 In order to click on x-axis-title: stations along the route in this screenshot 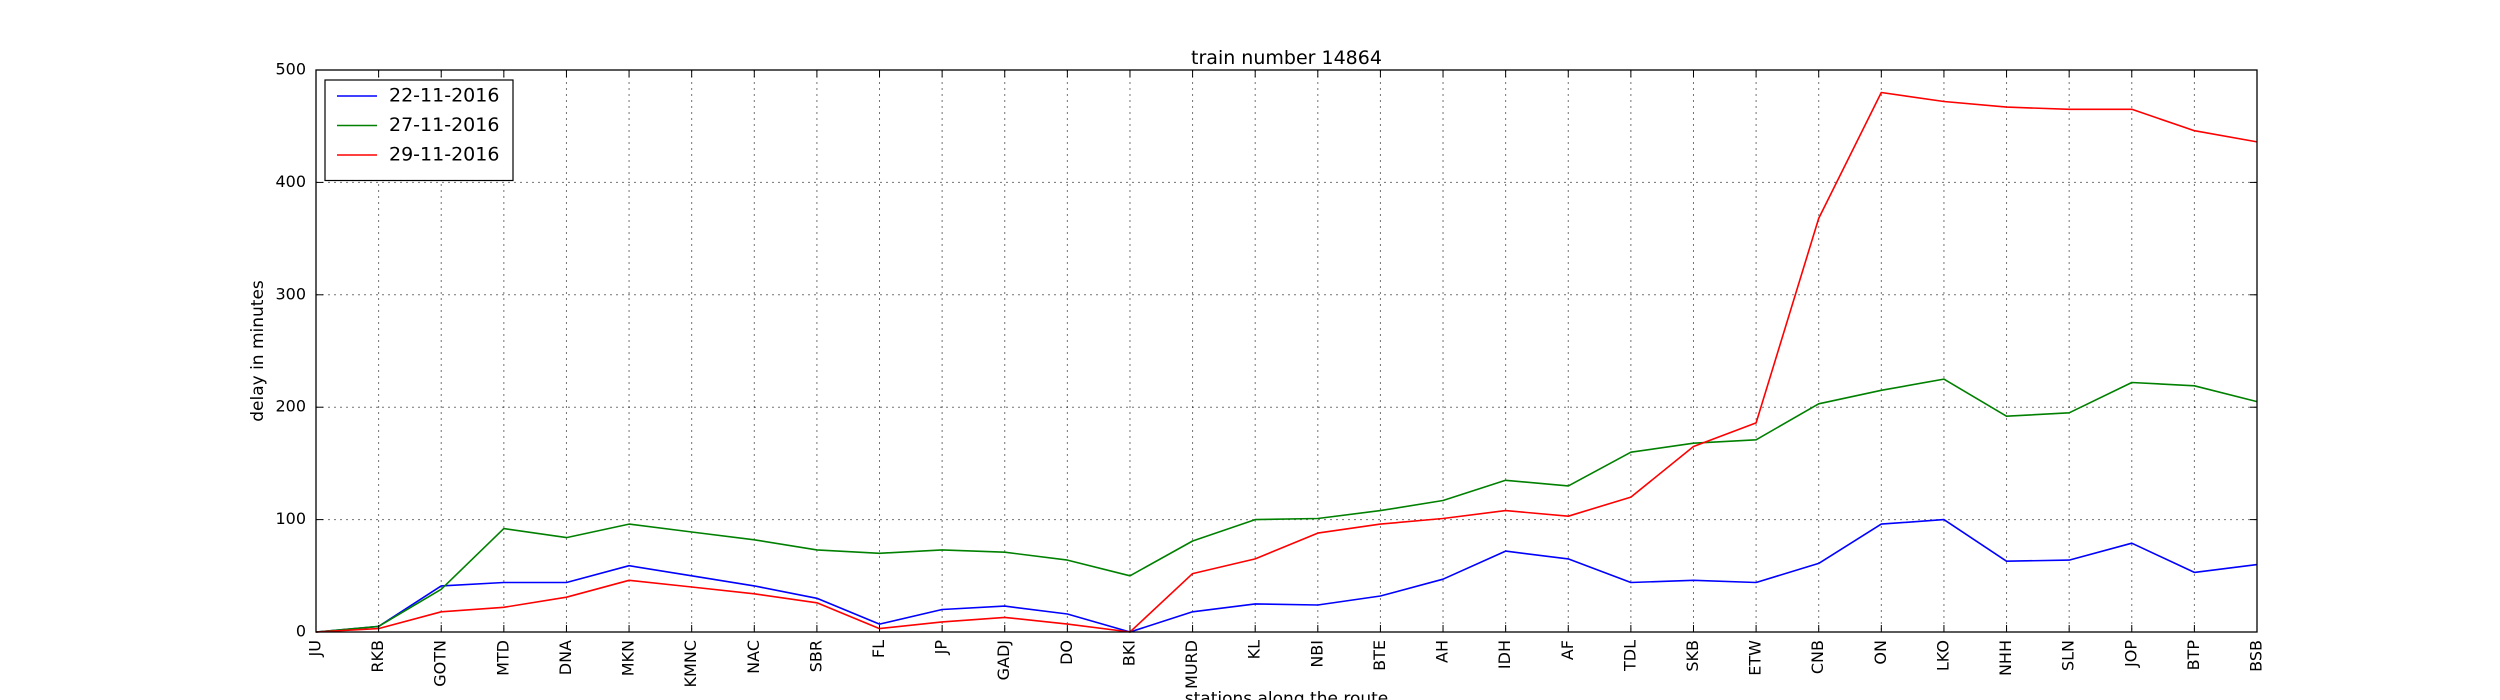, I will do `click(1287, 694)`.